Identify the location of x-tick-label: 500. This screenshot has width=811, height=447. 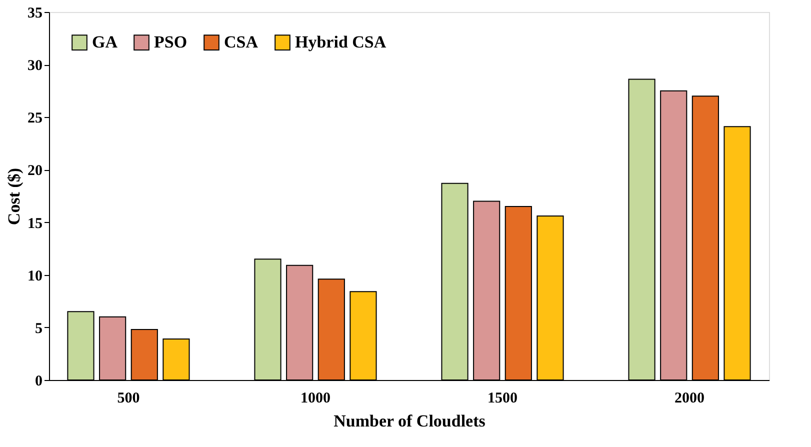
(128, 398).